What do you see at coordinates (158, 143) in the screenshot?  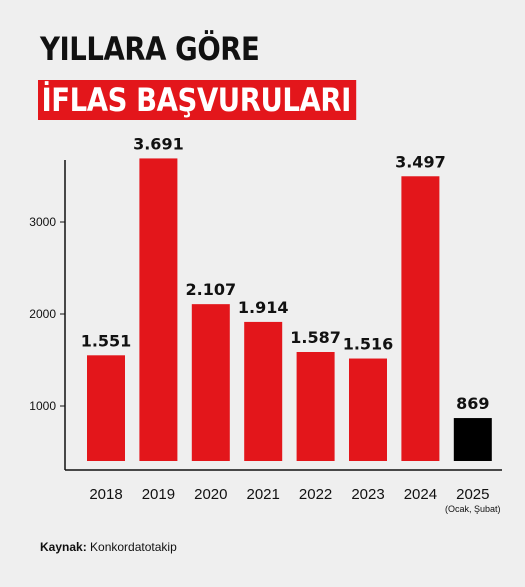 I see `data-label: 3.691` at bounding box center [158, 143].